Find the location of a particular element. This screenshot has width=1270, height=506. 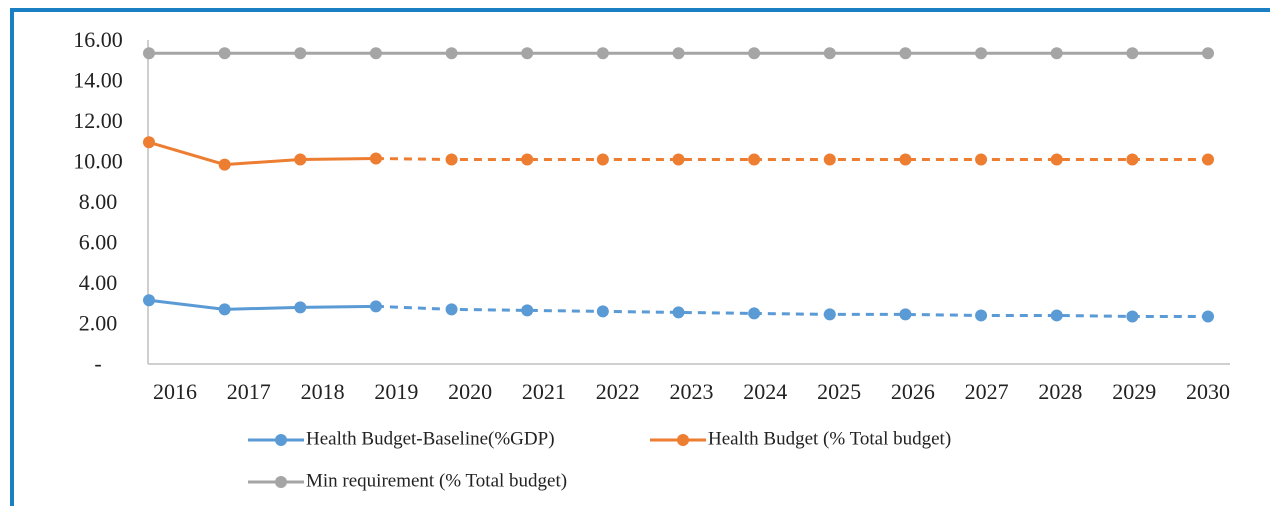

x-tick-label: 2029 is located at coordinates (1134, 391).